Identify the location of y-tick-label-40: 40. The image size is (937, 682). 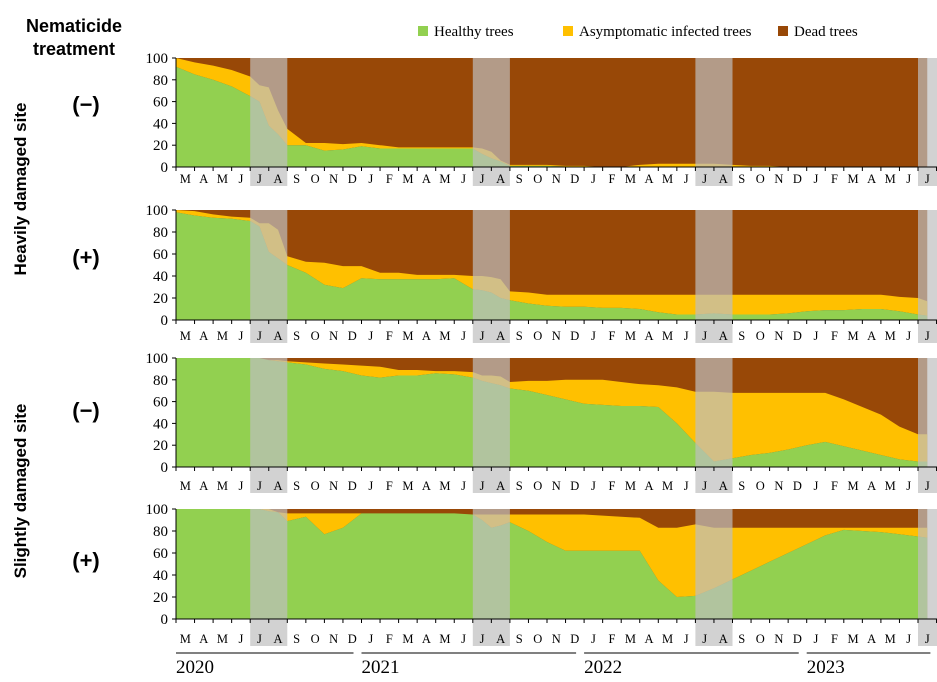
(160, 424).